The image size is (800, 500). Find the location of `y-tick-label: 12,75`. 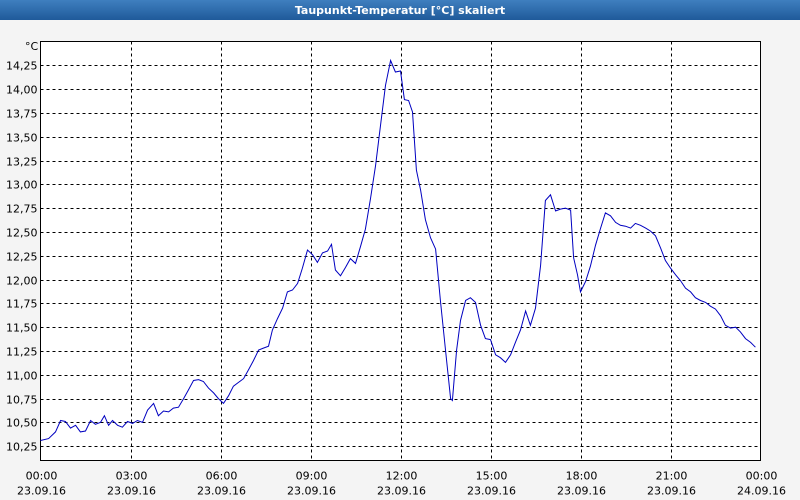

y-tick-label: 12,75 is located at coordinates (22, 209).